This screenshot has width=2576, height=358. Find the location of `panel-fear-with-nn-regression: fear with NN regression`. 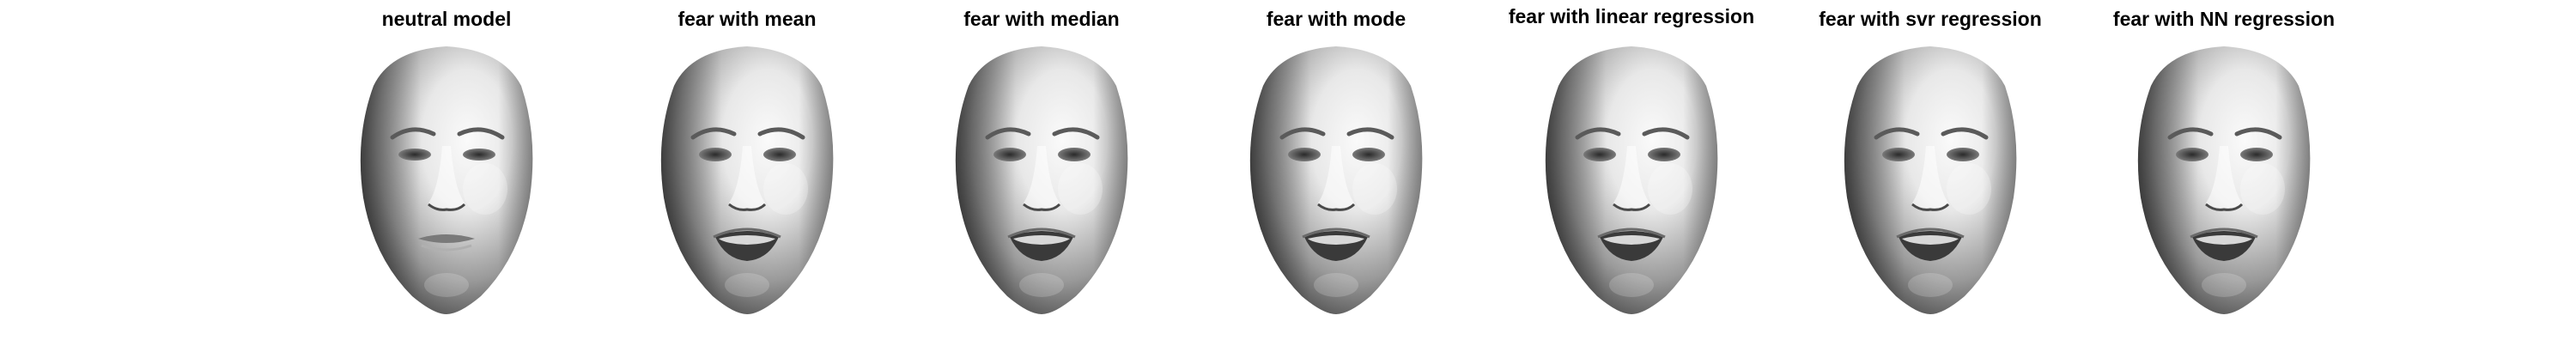

panel-fear-with-nn-regression: fear with NN regression is located at coordinates (2224, 179).